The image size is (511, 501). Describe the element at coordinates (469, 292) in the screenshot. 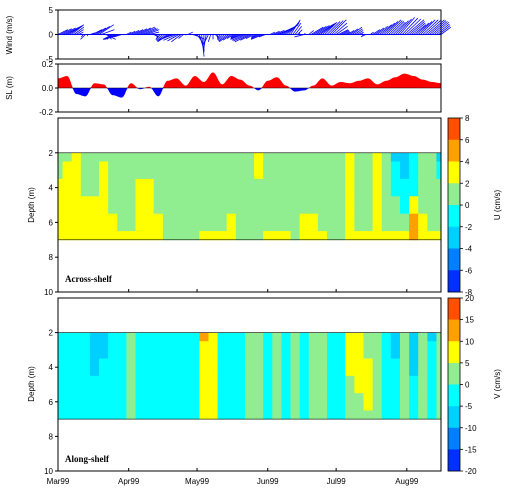

I see `across-shelf-colorbar-tick-label-8: -8` at that location.